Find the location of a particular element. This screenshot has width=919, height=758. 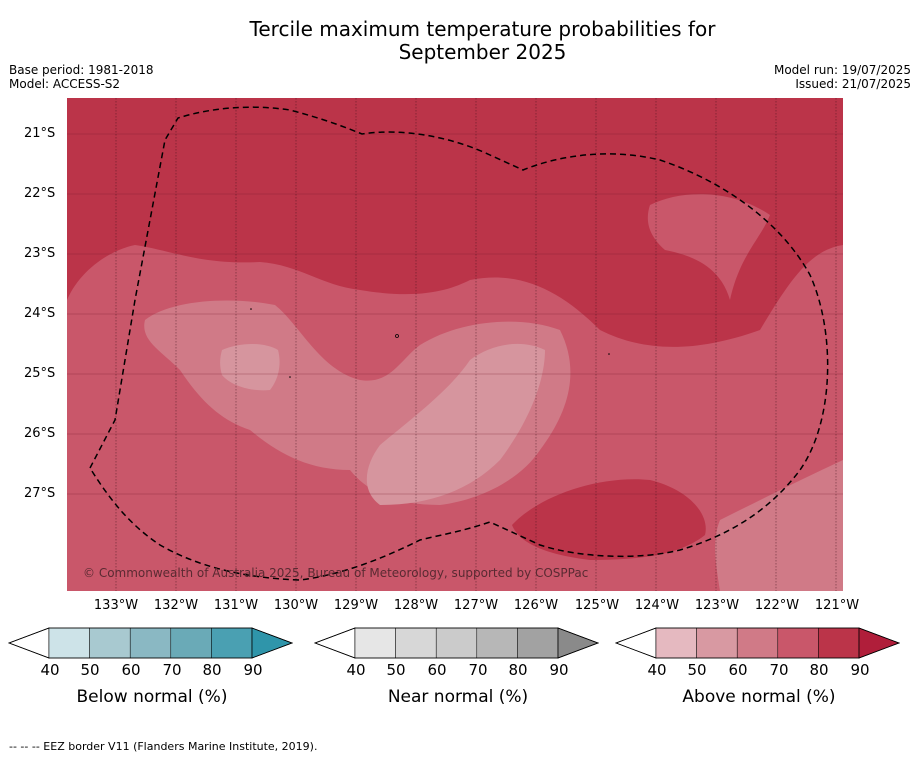

base-period: Base period: 1981-2018 is located at coordinates (81, 70).